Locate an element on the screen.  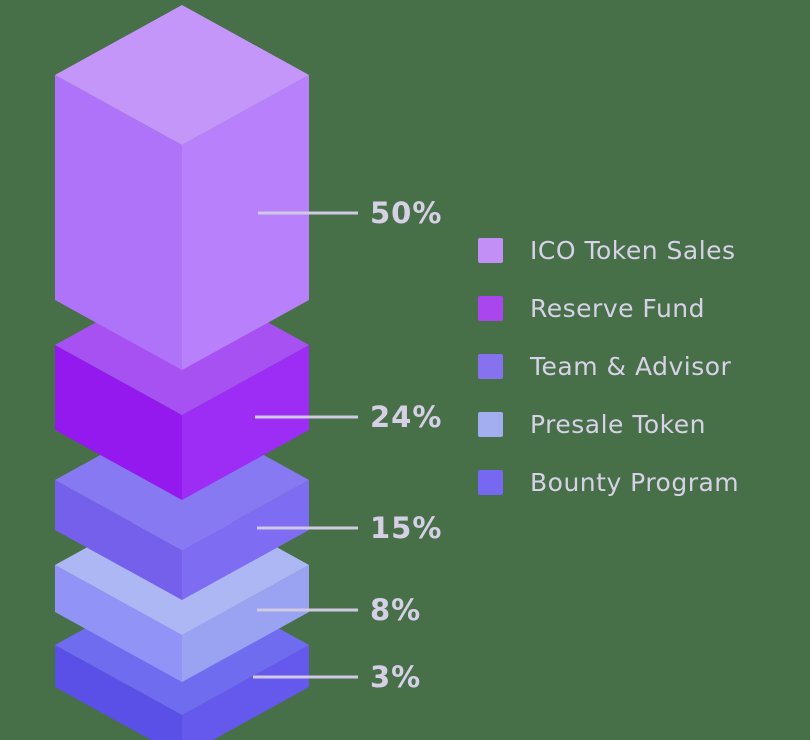
ico-top-face is located at coordinates (182, 75).